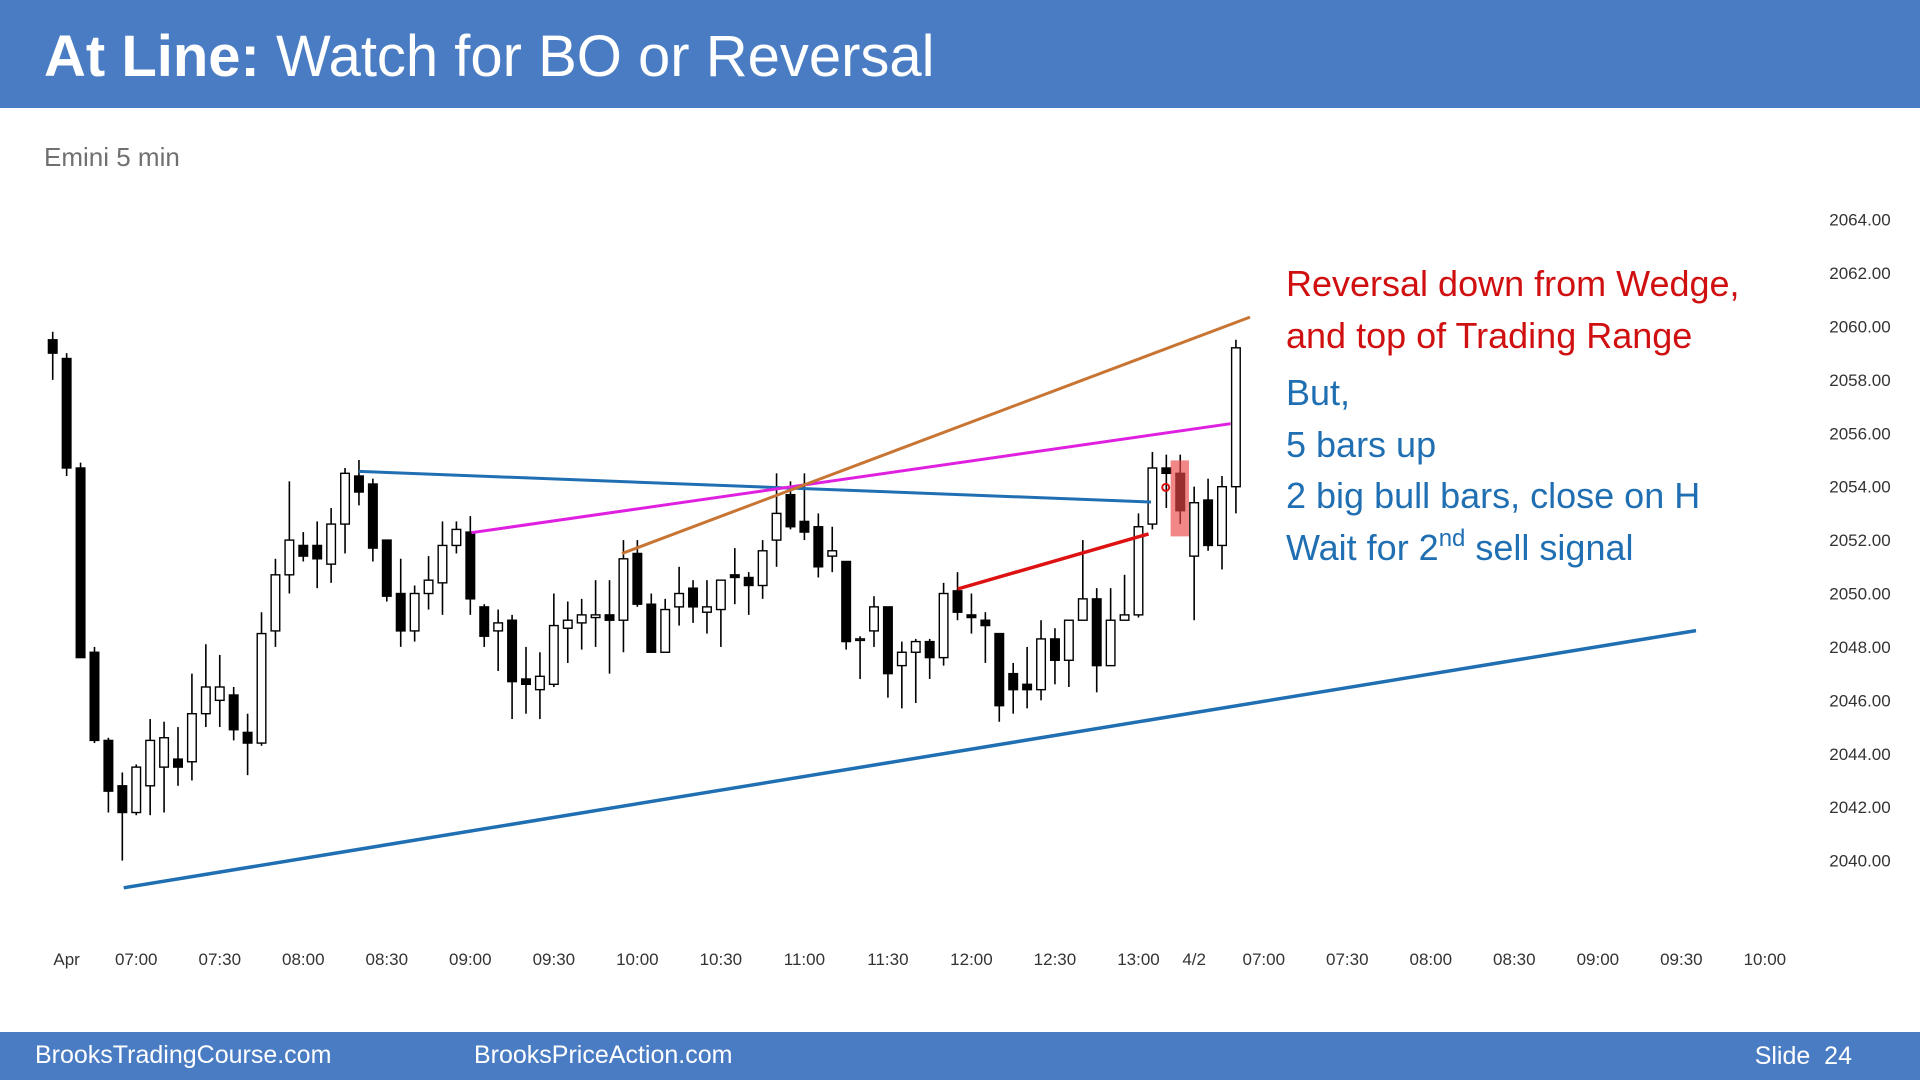  What do you see at coordinates (1859, 700) in the screenshot?
I see `y-tick-label: 2046.00` at bounding box center [1859, 700].